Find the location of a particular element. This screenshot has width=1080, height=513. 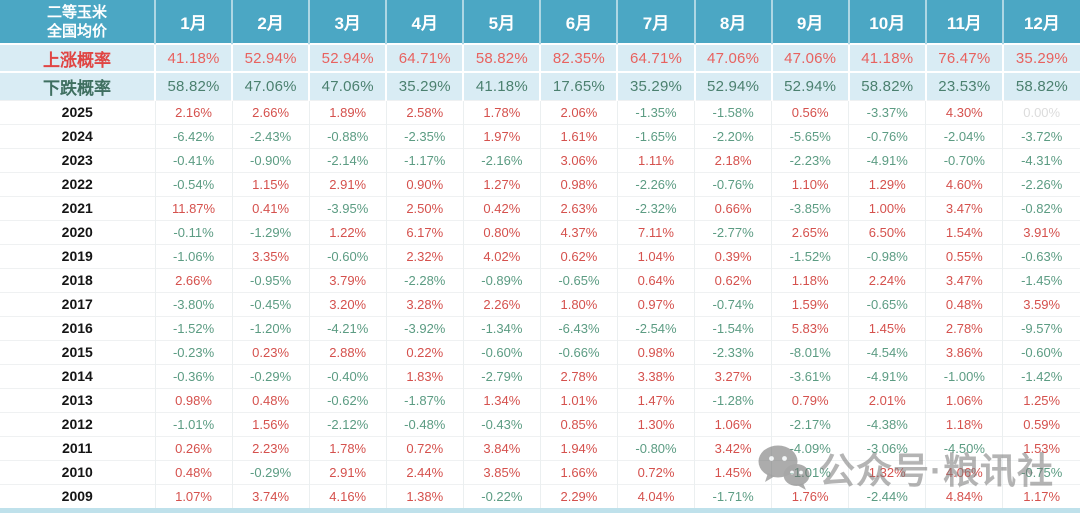

month-header: 6月 is located at coordinates (578, 22).